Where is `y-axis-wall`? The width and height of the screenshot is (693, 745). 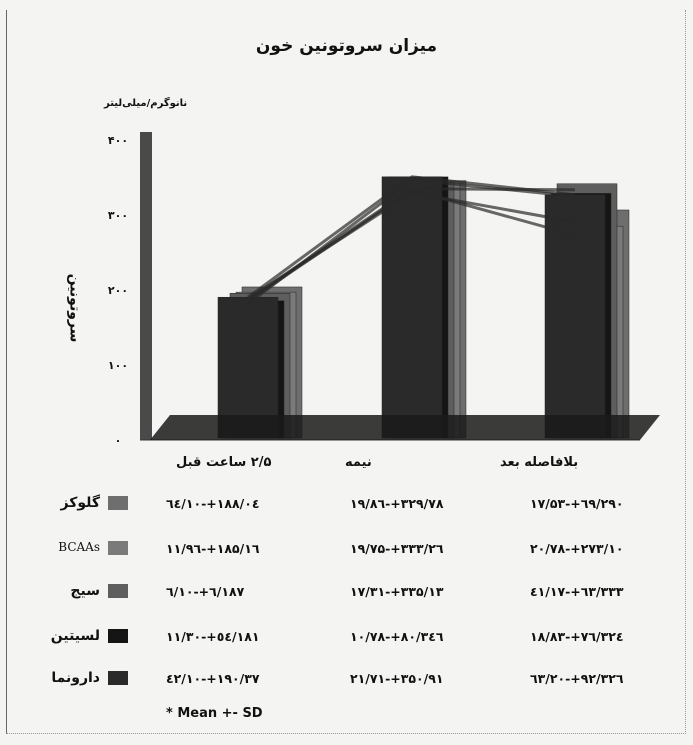 y-axis-wall is located at coordinates (146, 286).